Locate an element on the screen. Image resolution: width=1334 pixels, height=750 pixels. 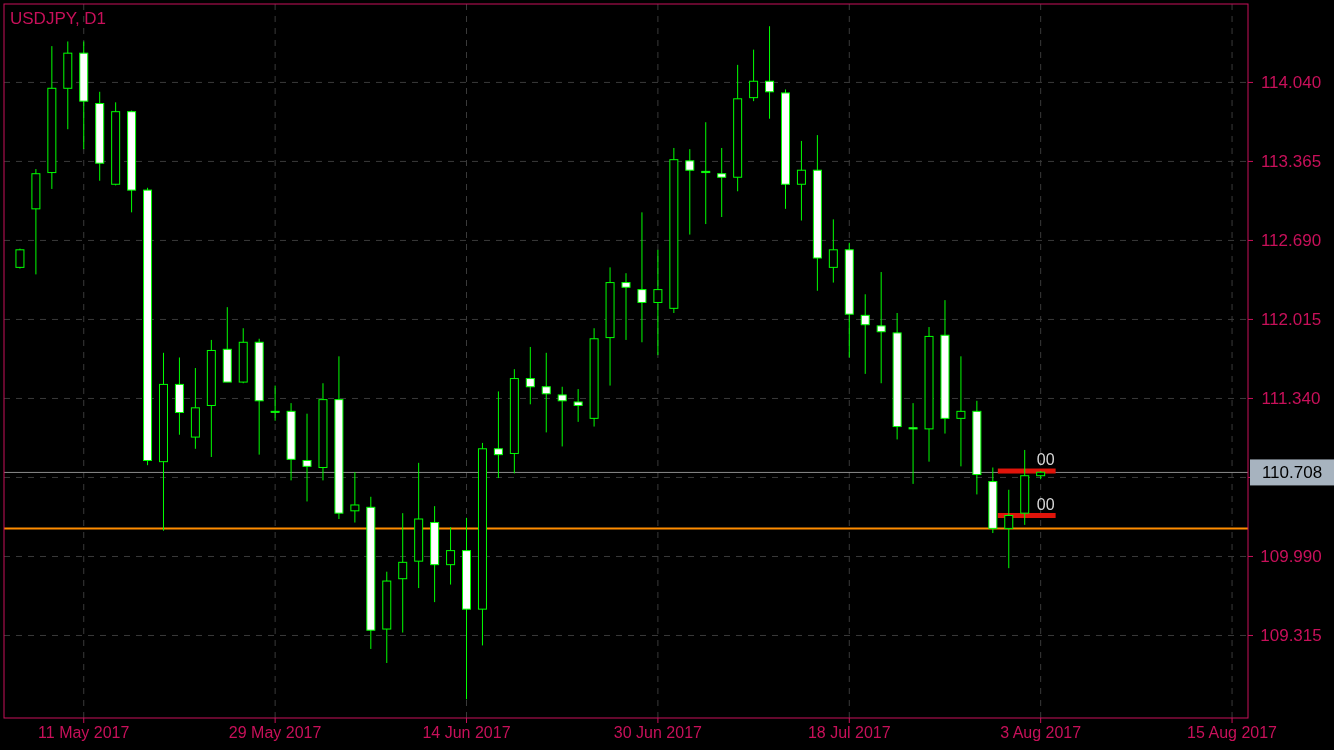
x-tick-label: 30 Jun 2017 is located at coordinates (658, 732).